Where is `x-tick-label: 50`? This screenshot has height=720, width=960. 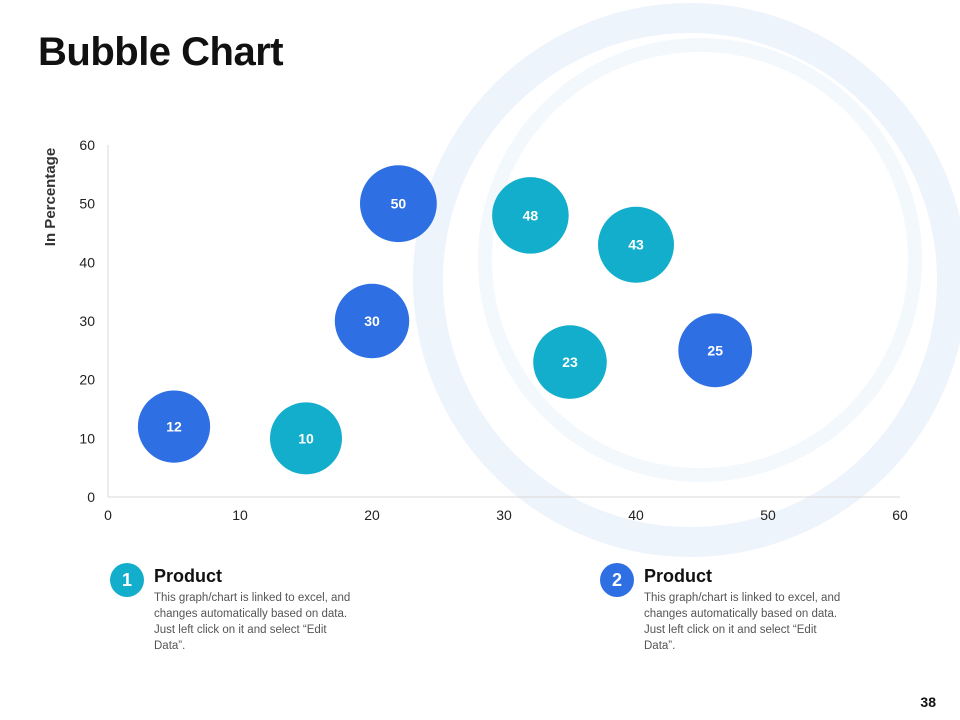
x-tick-label: 50 is located at coordinates (768, 515).